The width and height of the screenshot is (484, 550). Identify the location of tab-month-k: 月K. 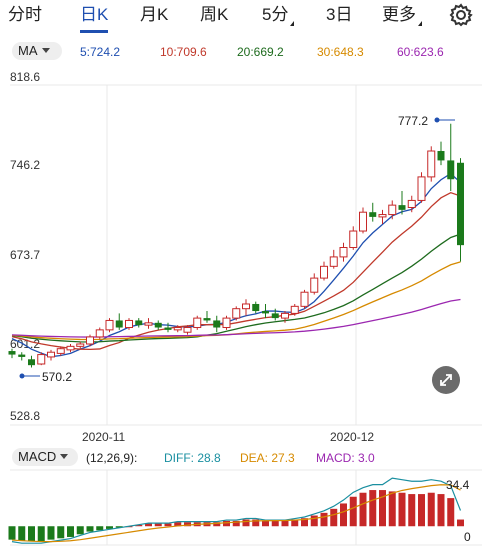
(154, 14).